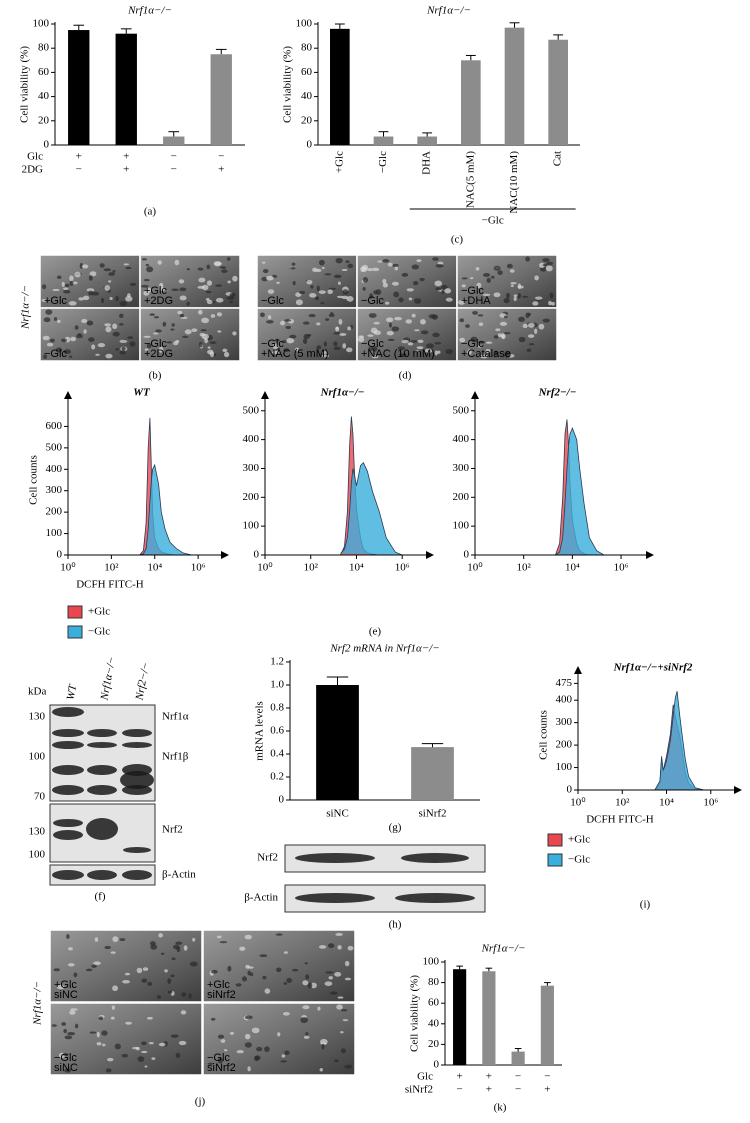 This screenshot has width=750, height=1123. What do you see at coordinates (578, 803) in the screenshot?
I see `x-tick-label: 10⁰` at bounding box center [578, 803].